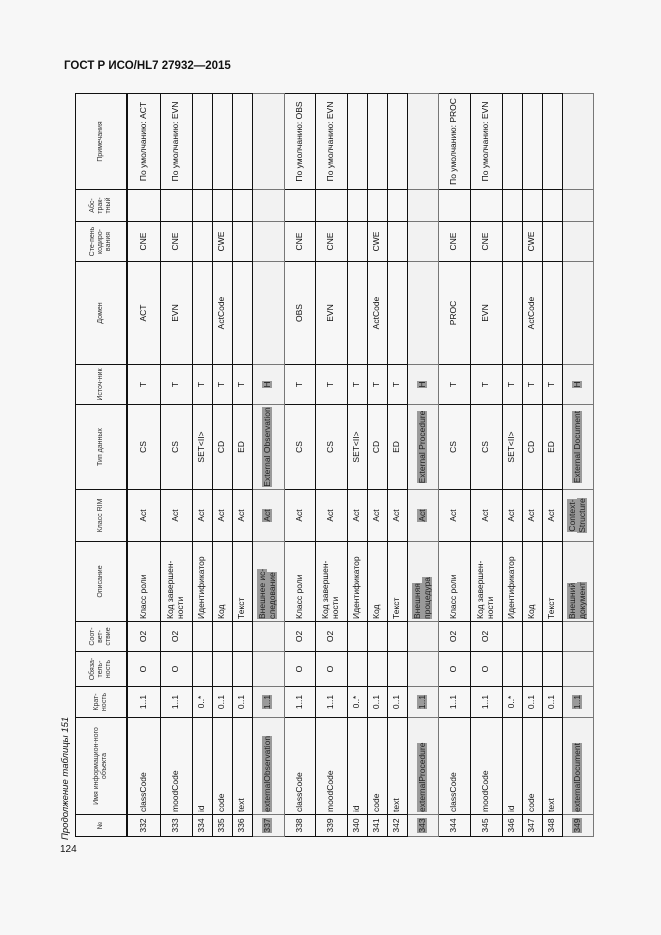  I want to click on cell-text: H, so click(267, 384).